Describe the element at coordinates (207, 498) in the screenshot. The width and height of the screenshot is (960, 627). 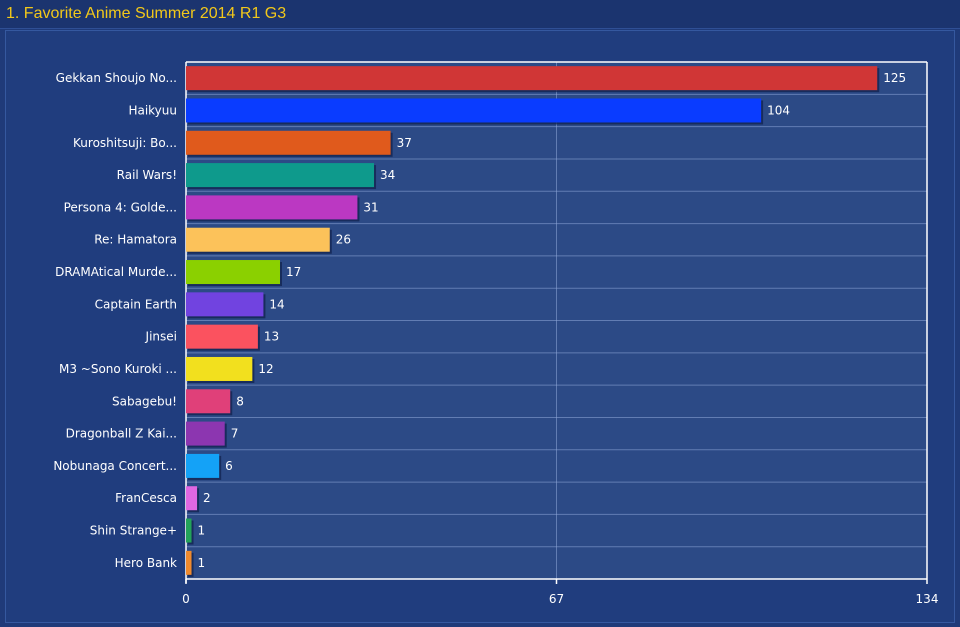
I see `value-label: 2` at that location.